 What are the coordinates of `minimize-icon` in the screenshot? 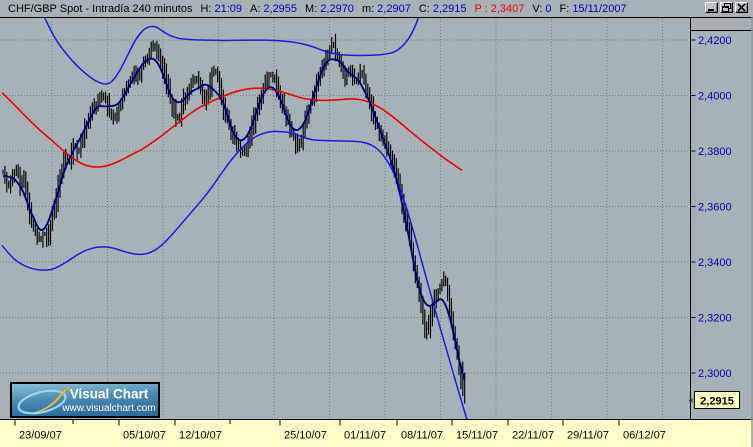 It's located at (711, 10).